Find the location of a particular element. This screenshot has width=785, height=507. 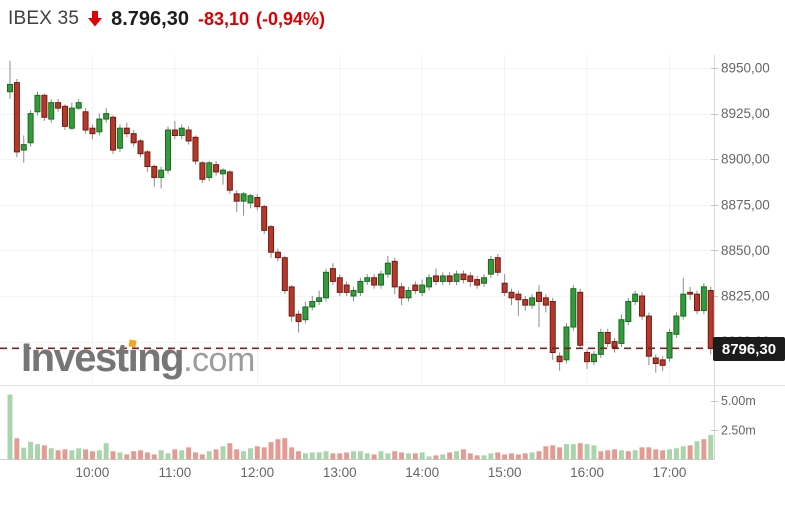

watermark-domain: .com is located at coordinates (219, 360).